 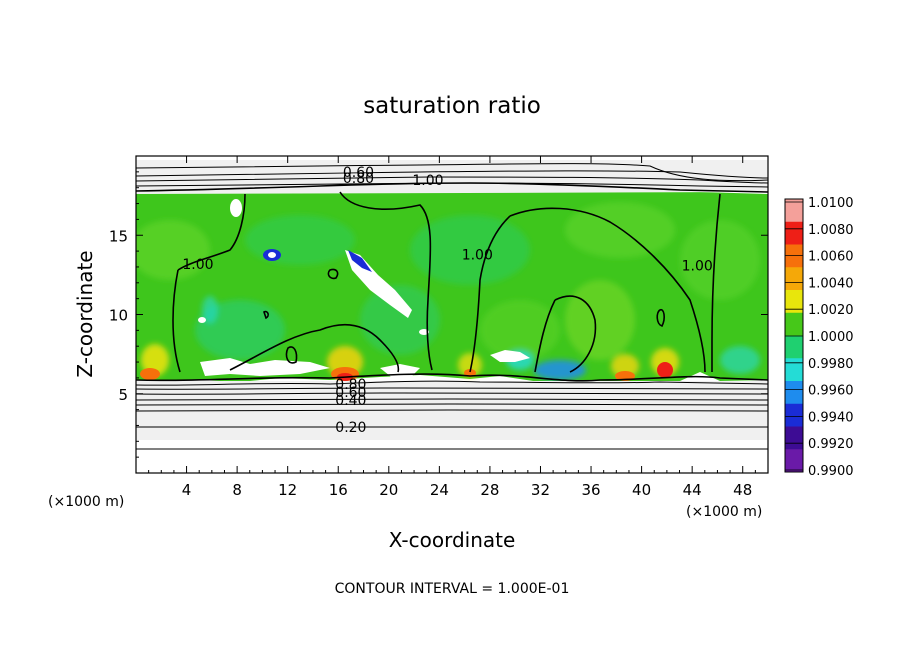 I want to click on y-tick-label: 10, so click(x=118, y=316).